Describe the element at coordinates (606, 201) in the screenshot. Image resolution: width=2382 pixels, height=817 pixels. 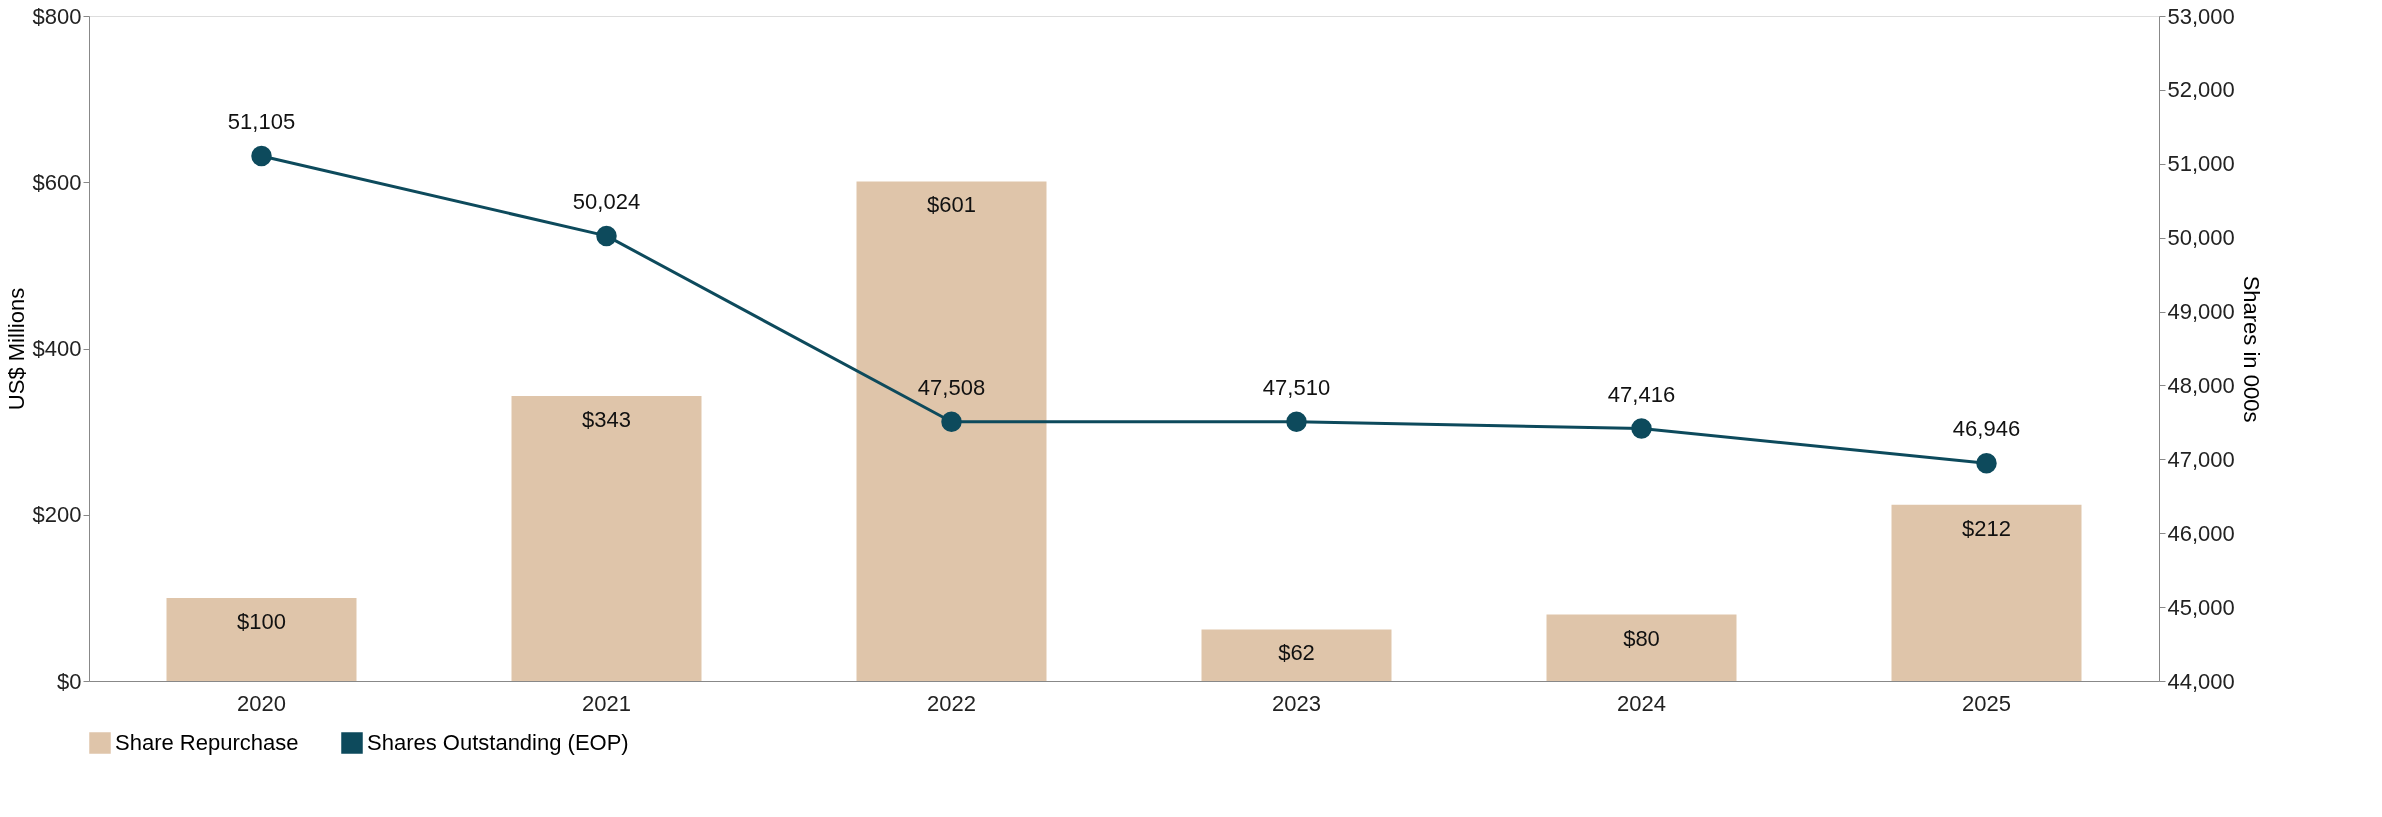
I see `data-label: 50,024` at that location.